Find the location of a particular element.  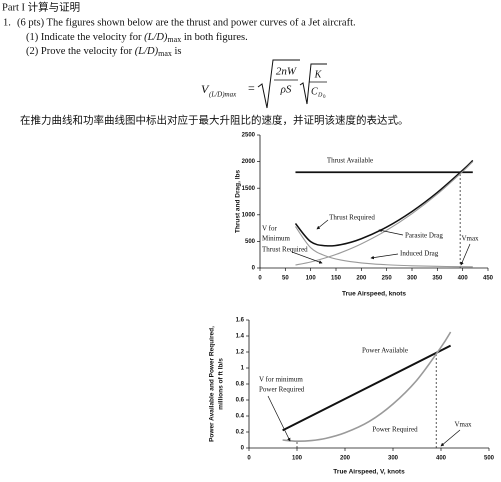

part-1-lead: (1) Indicate the velocity for is located at coordinates (84, 37).